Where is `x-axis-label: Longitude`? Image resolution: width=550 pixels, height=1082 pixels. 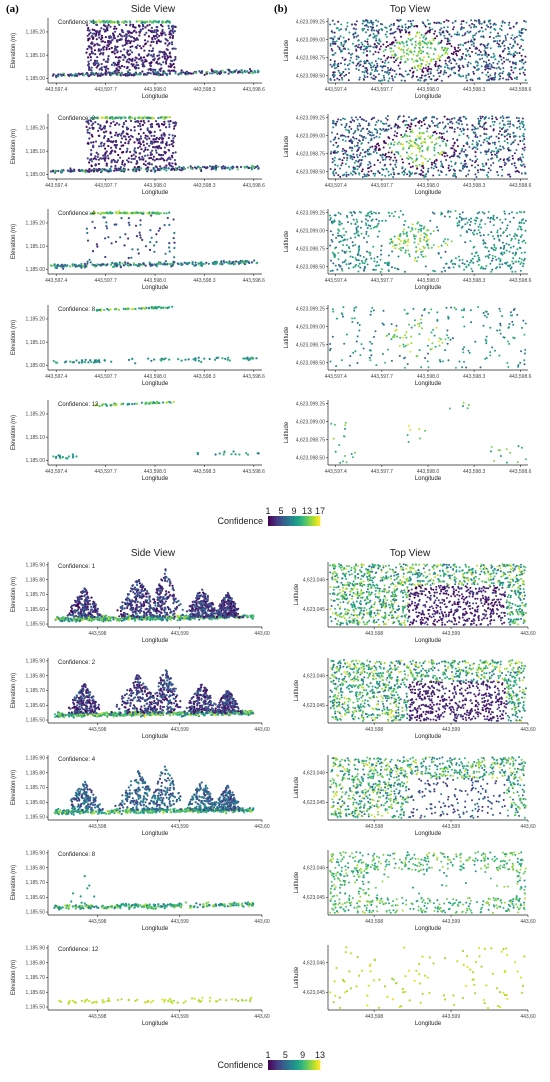
x-axis-label: Longitude is located at coordinates (155, 97).